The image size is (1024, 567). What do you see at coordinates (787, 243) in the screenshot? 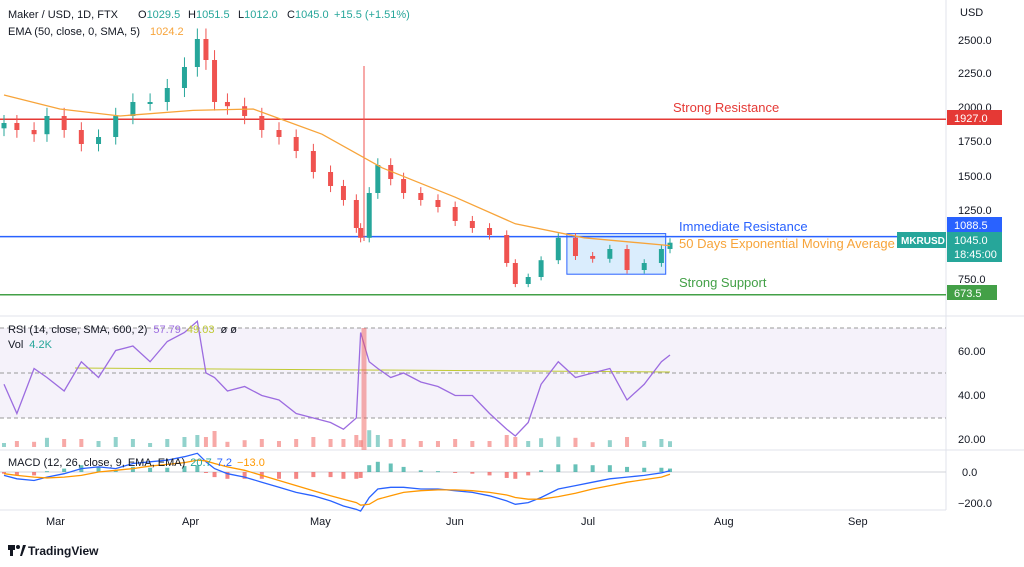
I see `ema-annotation: 50 Days Exponential Moving Average` at bounding box center [787, 243].